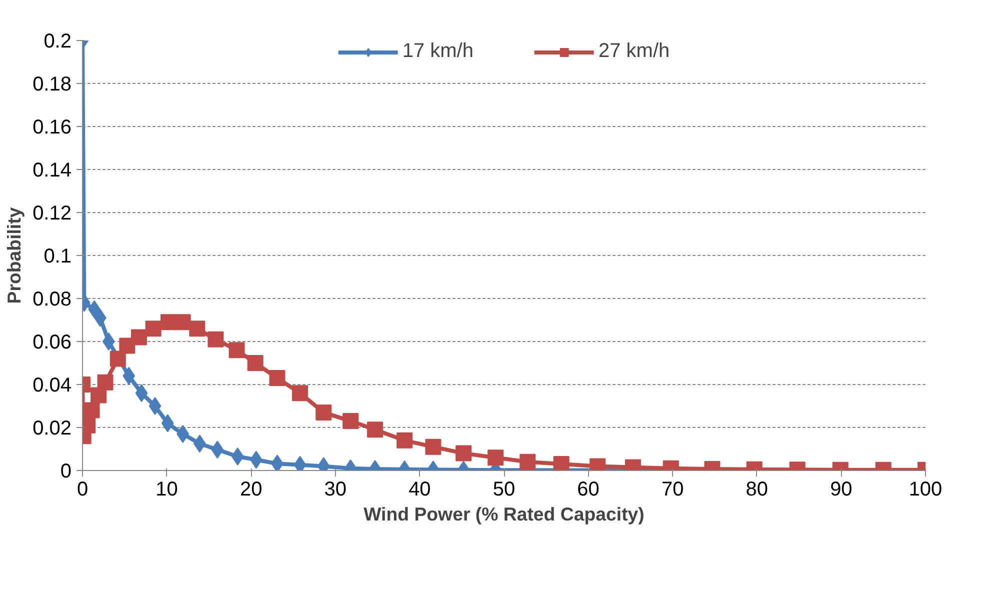 Image resolution: width=990 pixels, height=592 pixels. Describe the element at coordinates (925, 489) in the screenshot. I see `x-tick-label: 100` at that location.